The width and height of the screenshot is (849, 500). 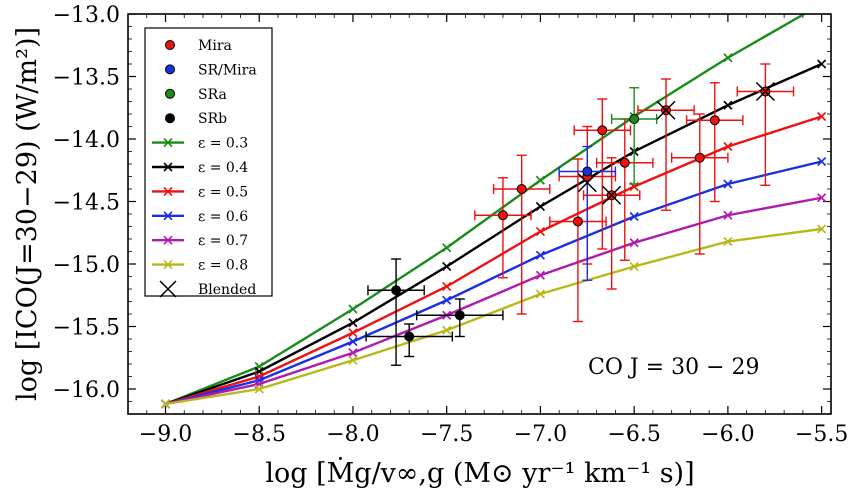 I want to click on y-axis-label: log [ICO(J=30−29) (W/m²)], so click(x=27, y=214).